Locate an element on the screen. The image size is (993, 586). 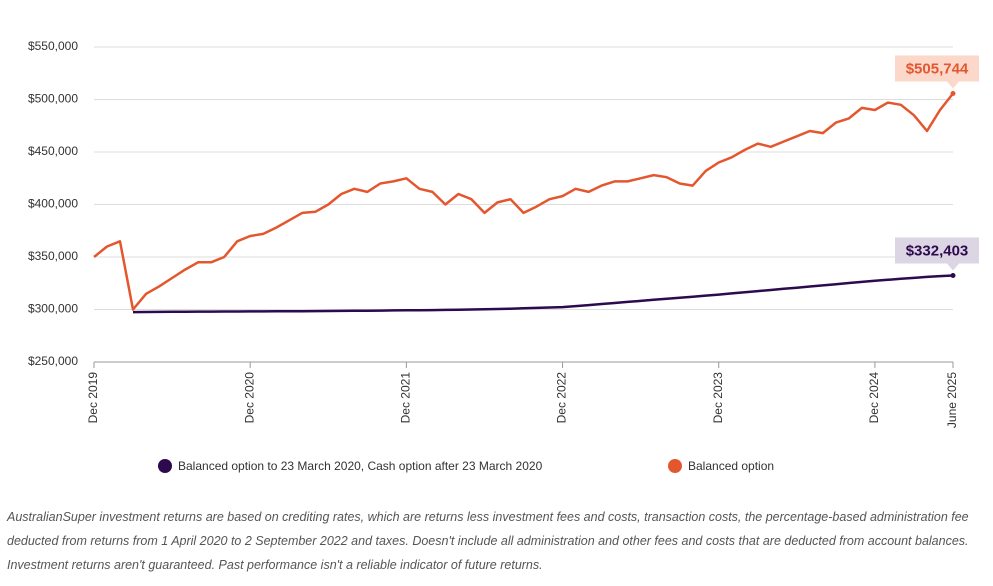
x-tick-label: Dec 2023 is located at coordinates (718, 398).